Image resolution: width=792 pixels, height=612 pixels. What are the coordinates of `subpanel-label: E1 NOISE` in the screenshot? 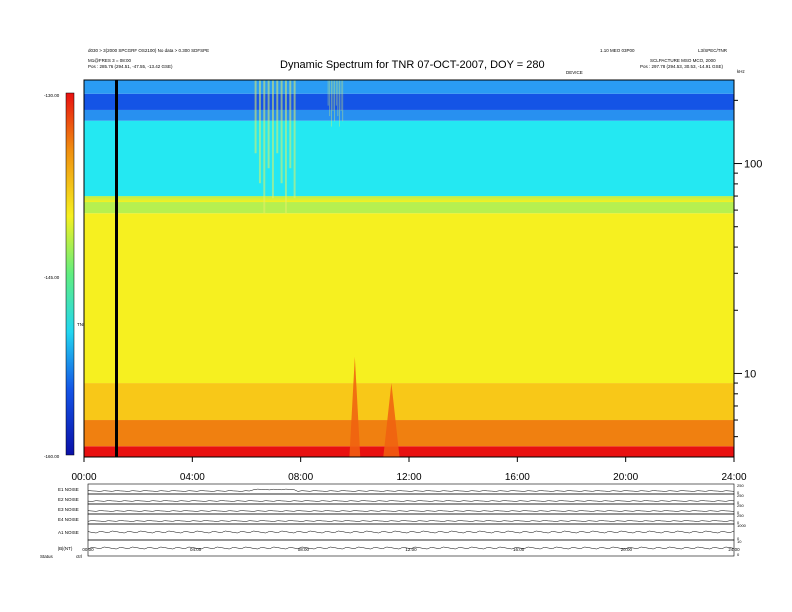 It's located at (68, 489).